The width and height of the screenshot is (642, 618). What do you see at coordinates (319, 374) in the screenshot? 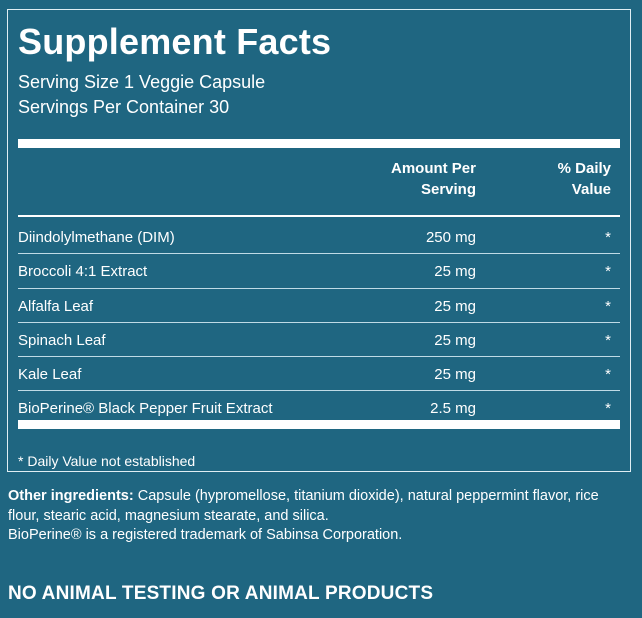
I see `table-row: Kale Leaf 25 mg *` at bounding box center [319, 374].